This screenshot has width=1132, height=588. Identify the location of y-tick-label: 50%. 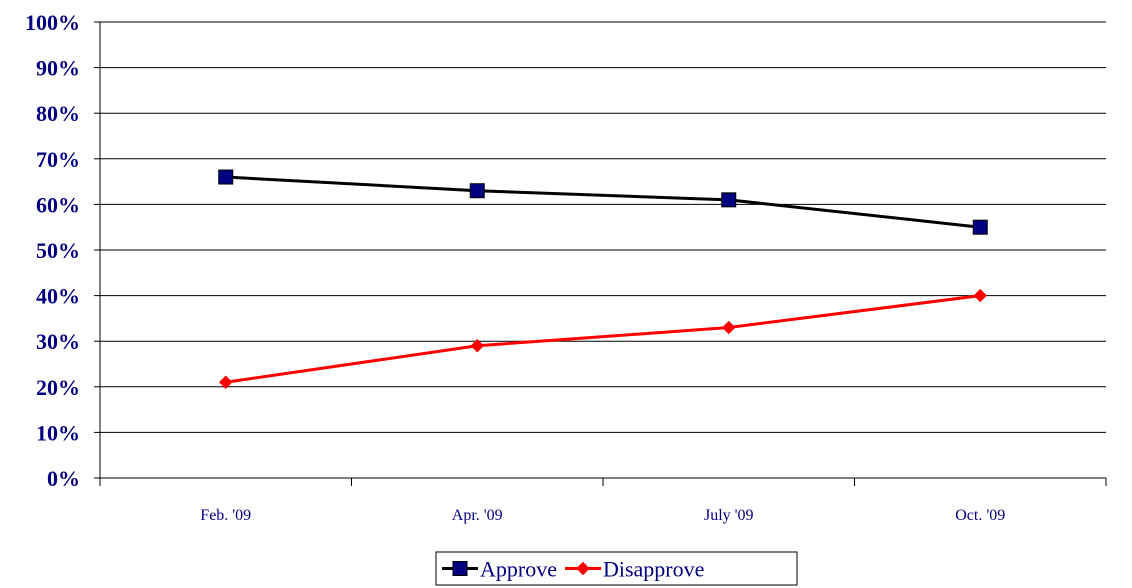
(58, 250).